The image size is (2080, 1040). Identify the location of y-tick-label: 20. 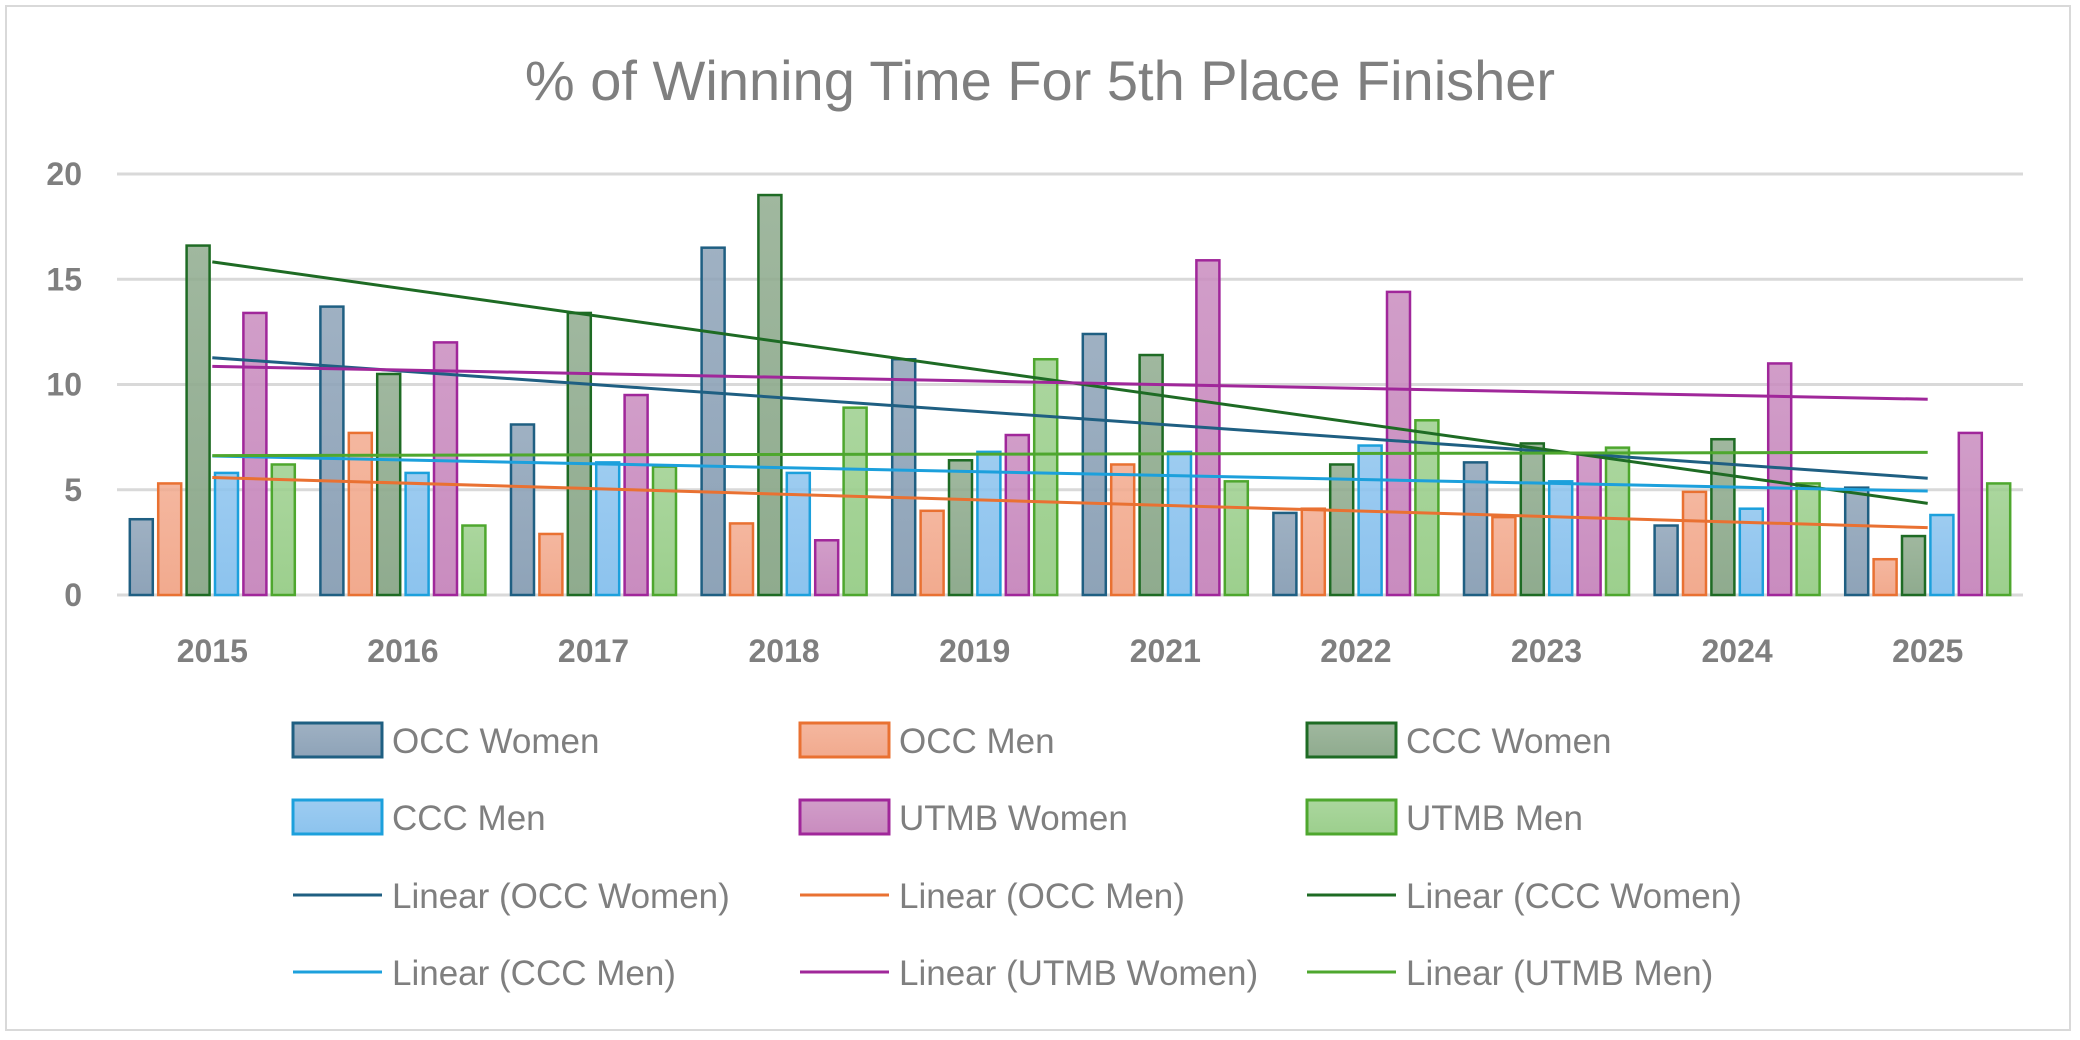
(64, 174).